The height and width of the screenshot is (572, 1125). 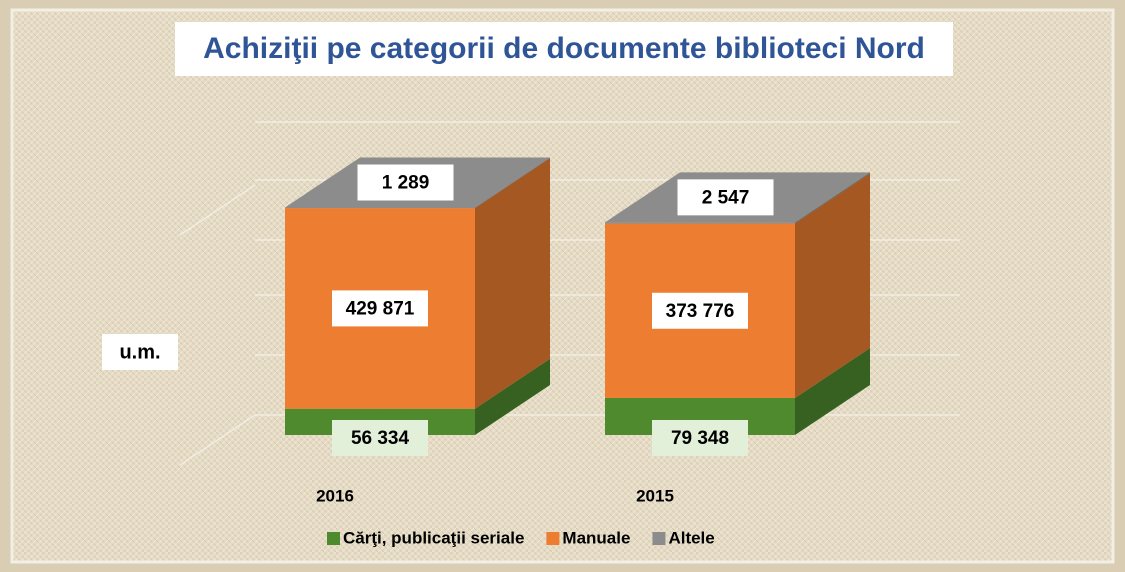 What do you see at coordinates (691, 537) in the screenshot?
I see `legend-label: Altele` at bounding box center [691, 537].